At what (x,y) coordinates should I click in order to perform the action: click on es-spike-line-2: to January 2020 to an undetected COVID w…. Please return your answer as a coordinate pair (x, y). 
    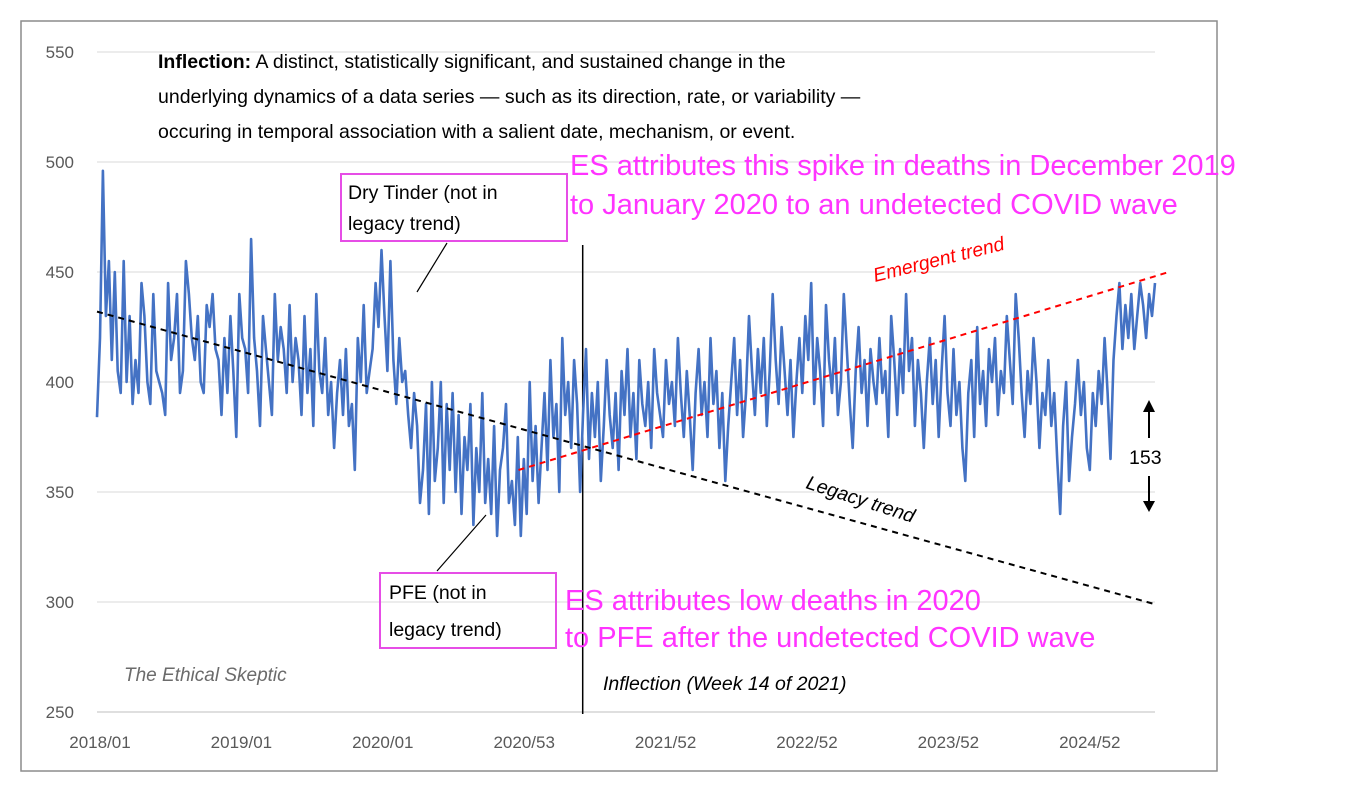
    Looking at the image, I should click on (874, 205).